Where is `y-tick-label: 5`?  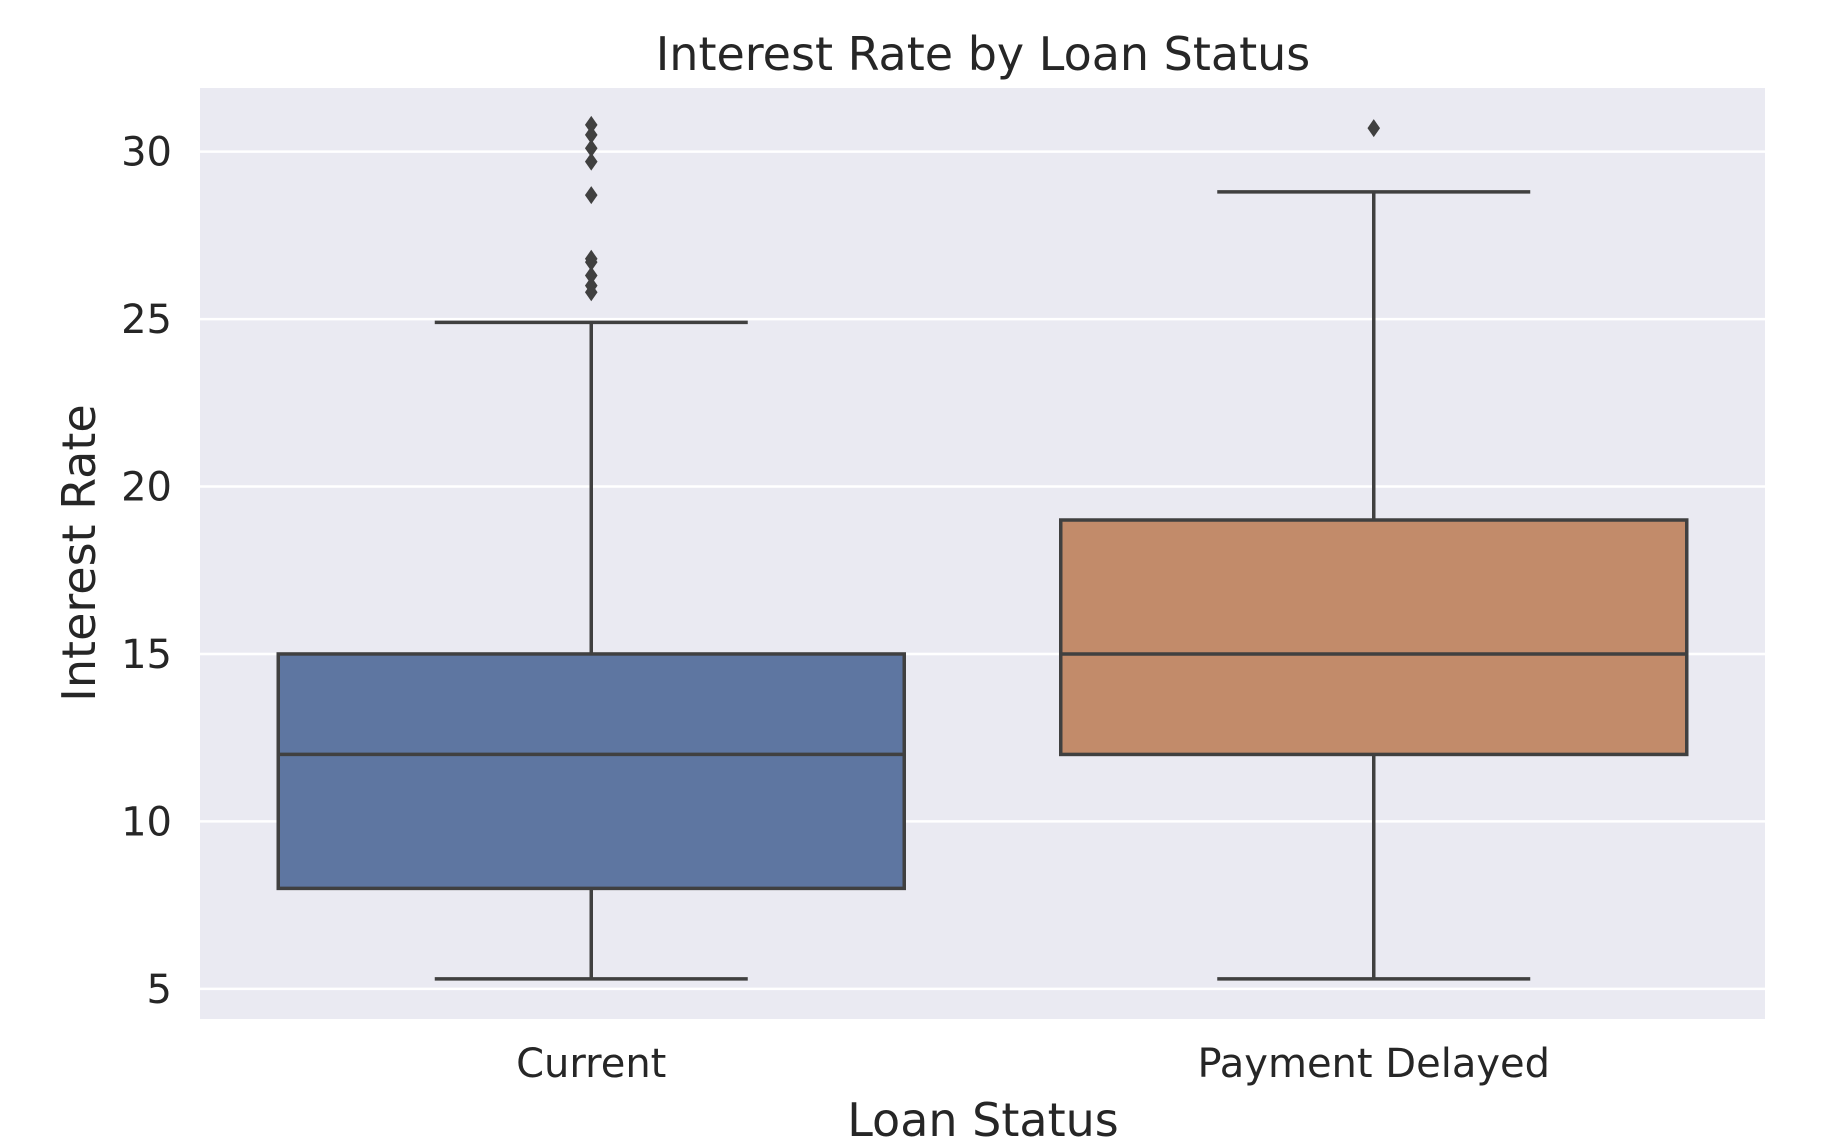
y-tick-label: 5 is located at coordinates (159, 990).